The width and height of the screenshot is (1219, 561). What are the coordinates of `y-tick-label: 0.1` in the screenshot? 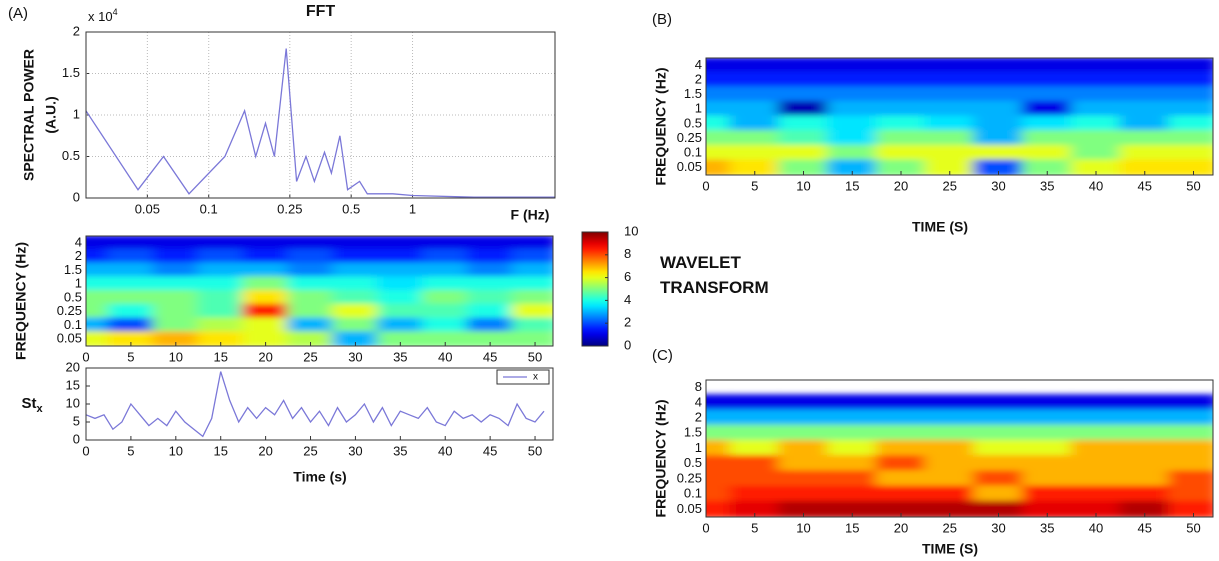 It's located at (693, 493).